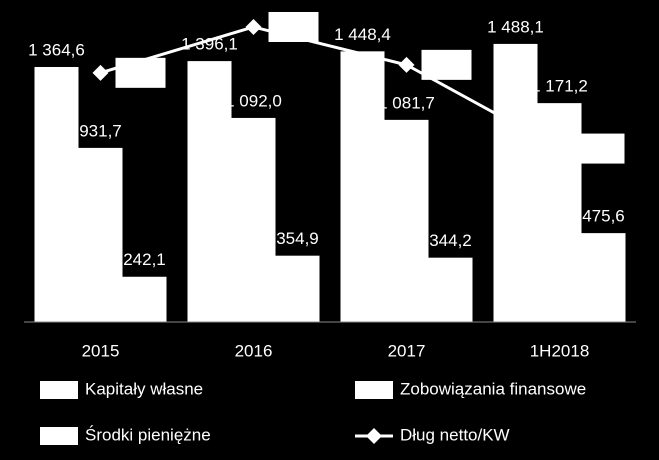 The height and width of the screenshot is (460, 659). What do you see at coordinates (450, 240) in the screenshot?
I see `data-label: 344,2` at bounding box center [450, 240].